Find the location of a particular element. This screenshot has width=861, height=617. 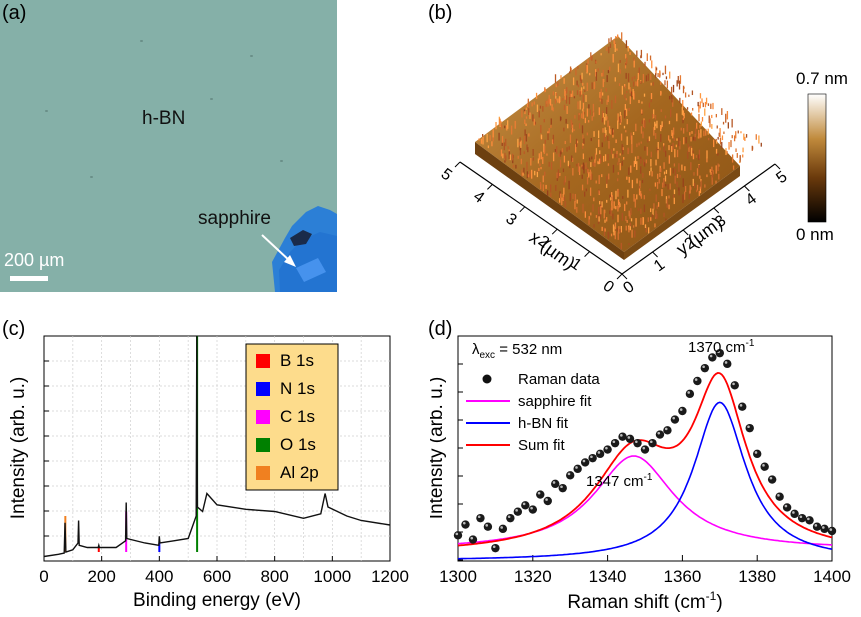

afm-peaks is located at coordinates (620, 141).